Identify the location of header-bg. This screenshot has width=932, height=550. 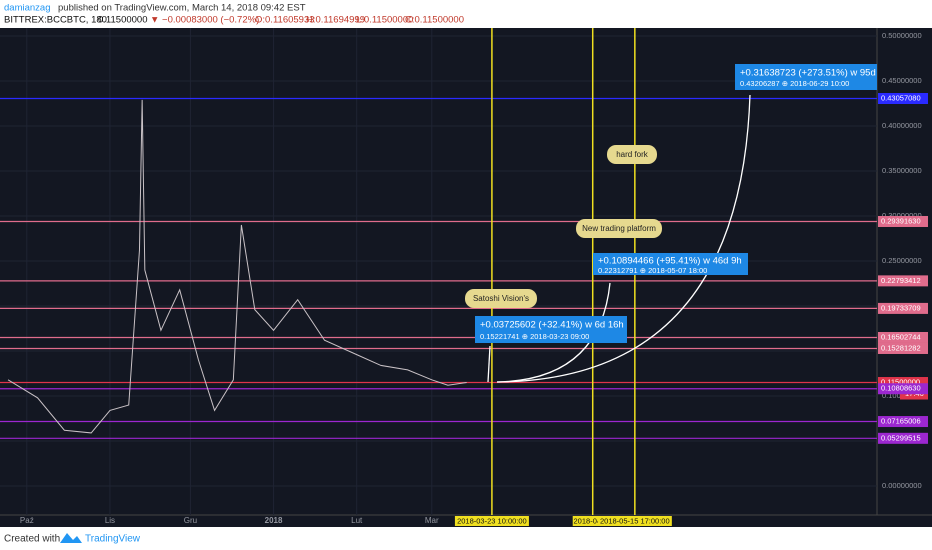
(466, 14).